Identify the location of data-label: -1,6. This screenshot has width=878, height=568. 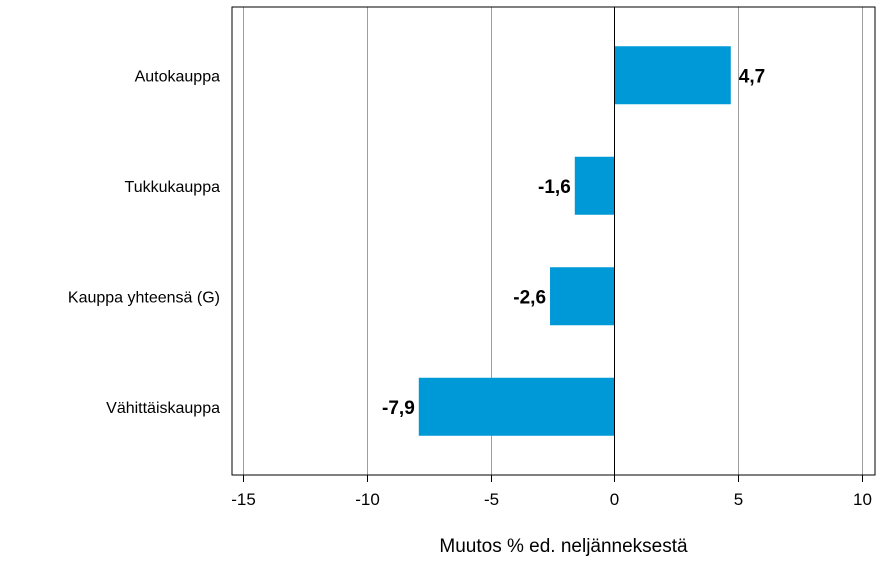
(554, 187).